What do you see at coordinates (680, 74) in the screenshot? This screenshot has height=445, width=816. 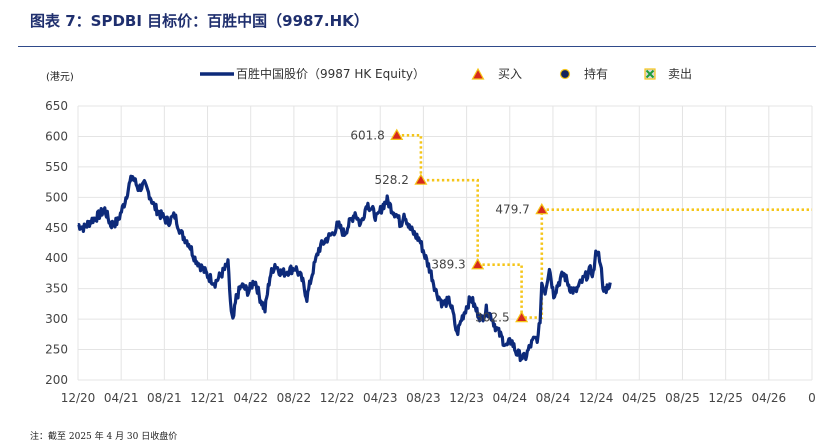 I see `legend-label-sell: 卖出` at bounding box center [680, 74].